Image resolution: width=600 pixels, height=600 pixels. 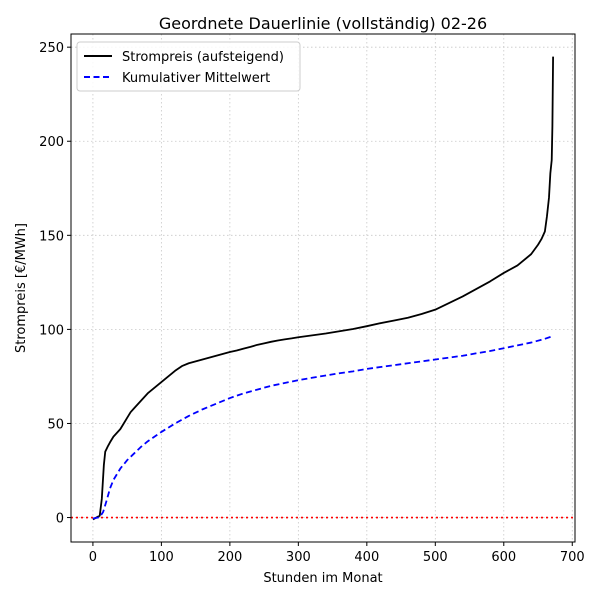 I want to click on legend-label-kumulativer-mittelwert: Kumulativer Mittelwert, so click(x=196, y=78).